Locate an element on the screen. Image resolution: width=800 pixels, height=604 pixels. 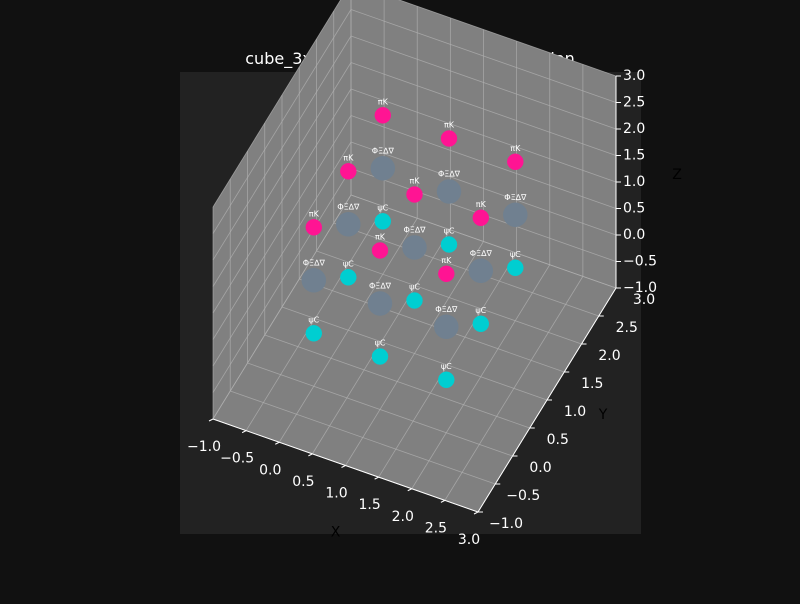
x-tick-label: 1.0 is located at coordinates (336, 494).